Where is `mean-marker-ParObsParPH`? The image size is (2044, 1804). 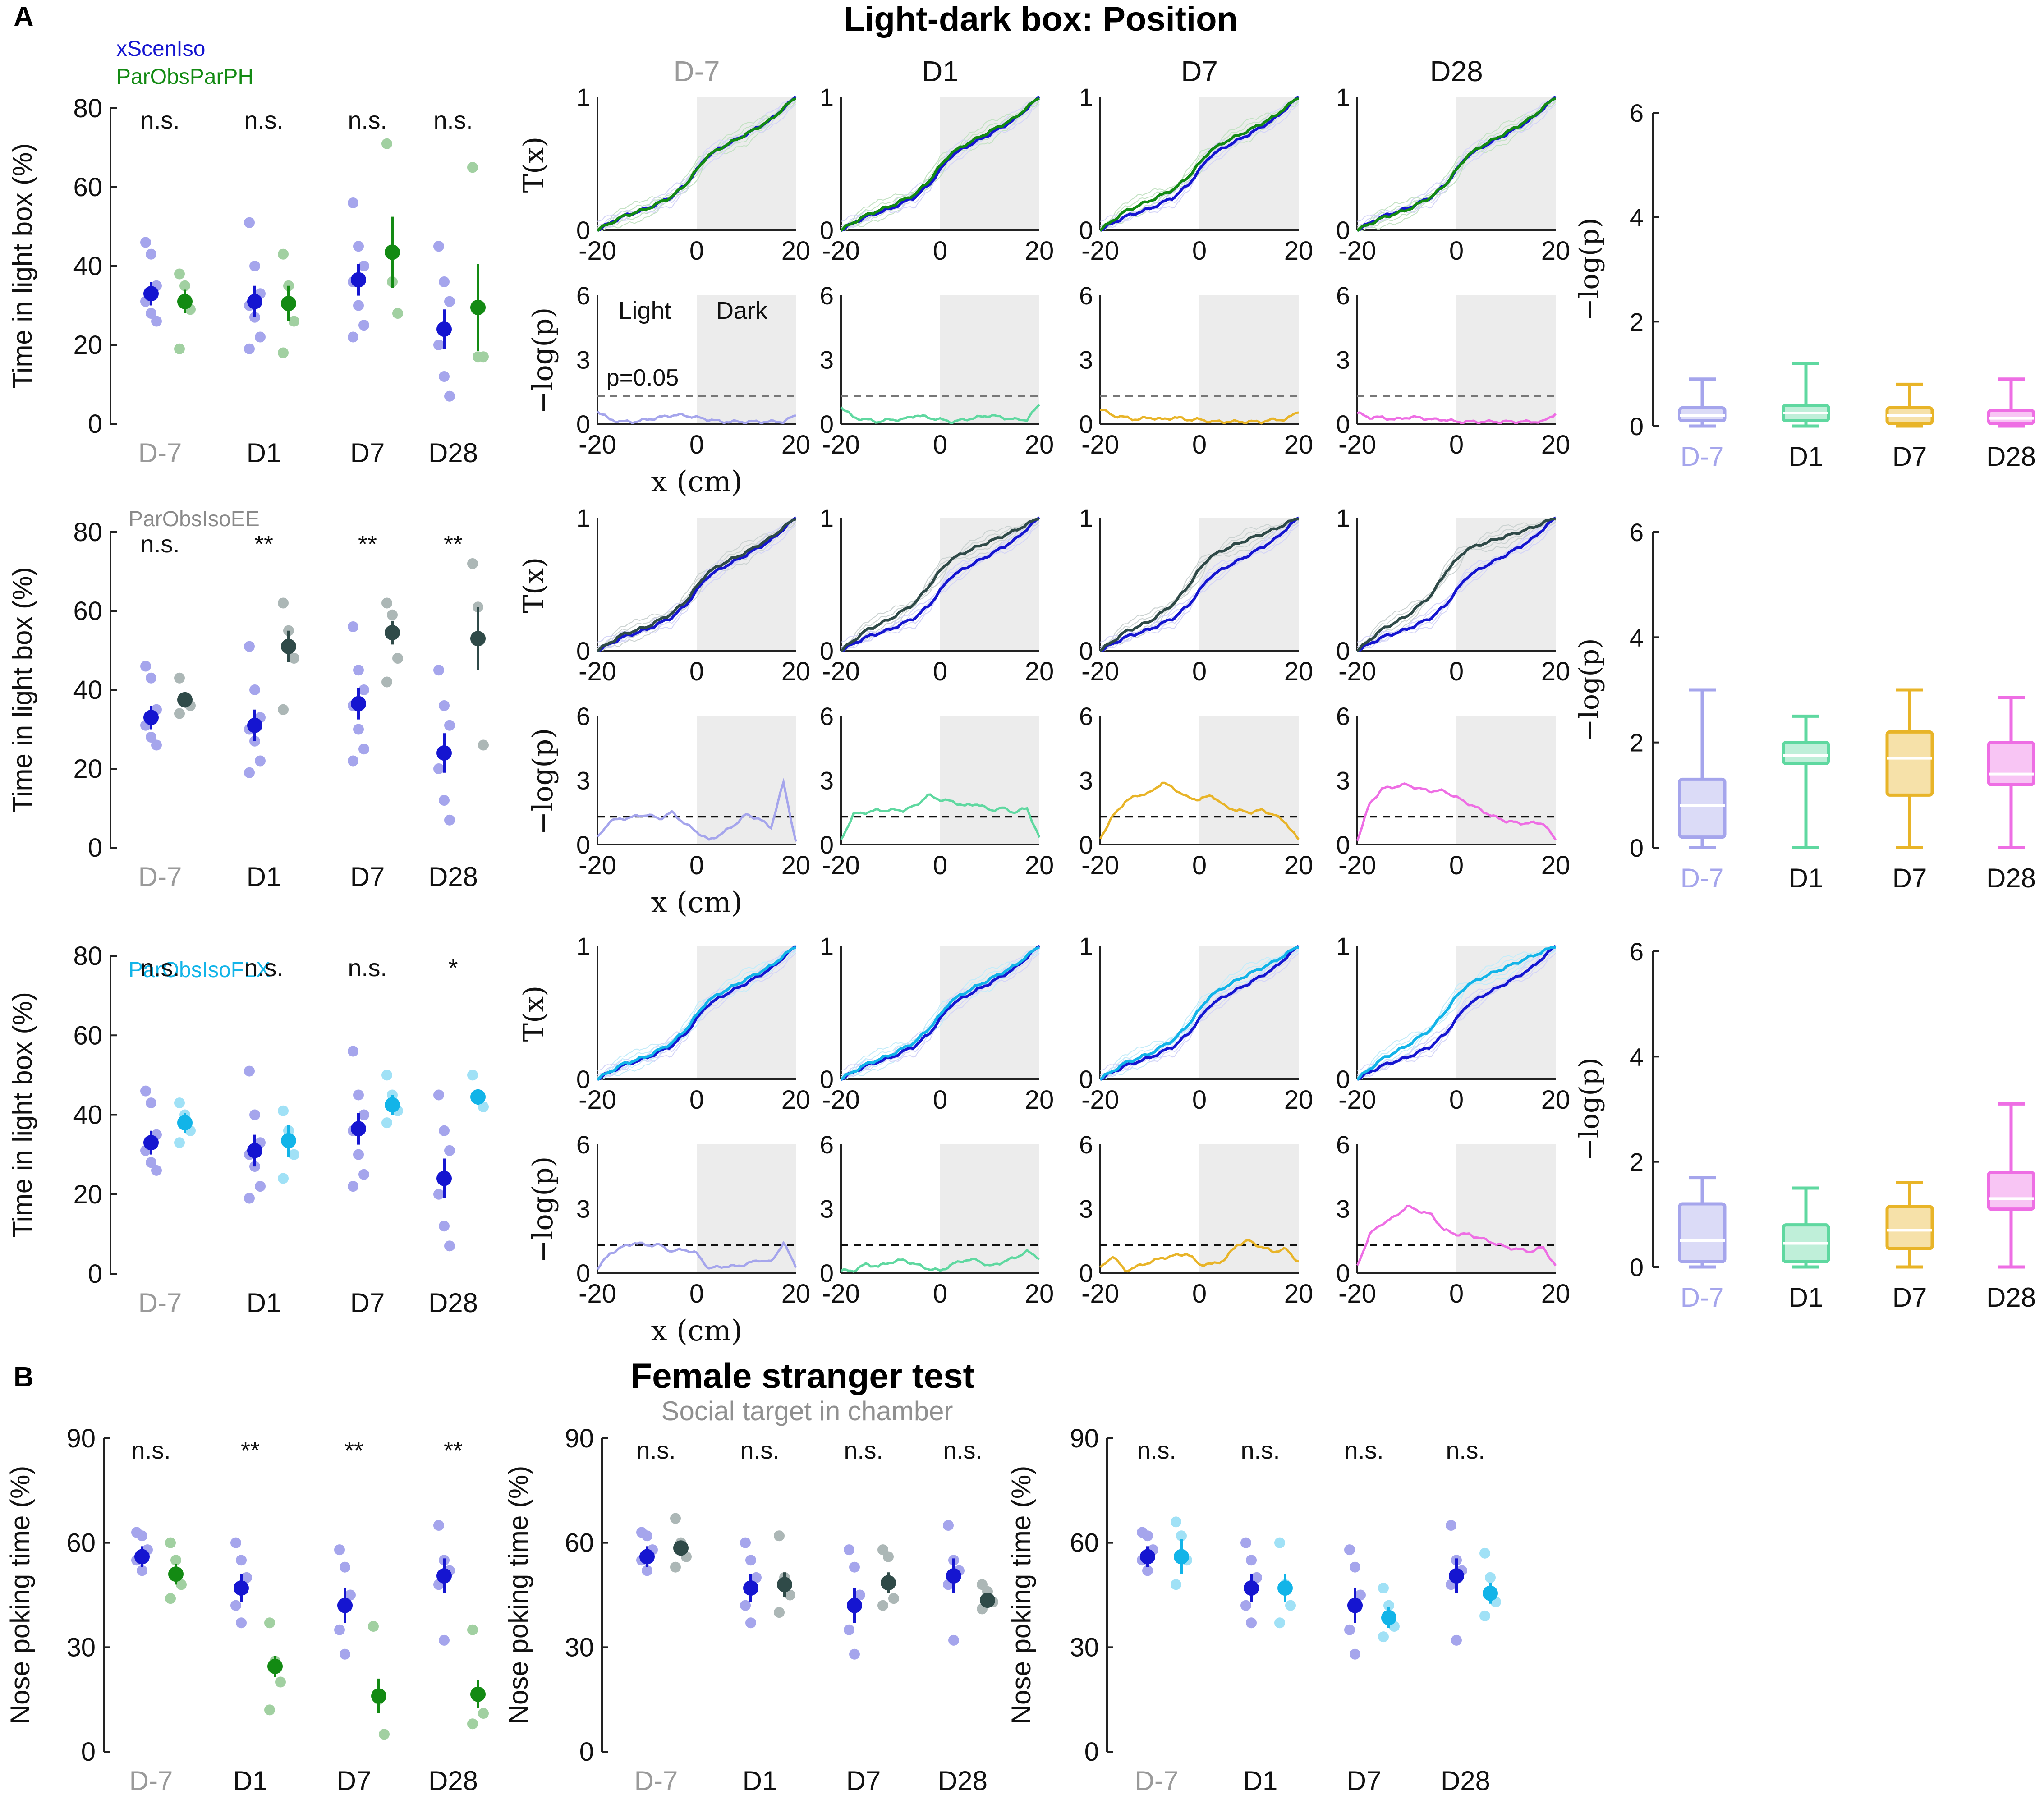
mean-marker-ParObsParPH is located at coordinates (478, 307).